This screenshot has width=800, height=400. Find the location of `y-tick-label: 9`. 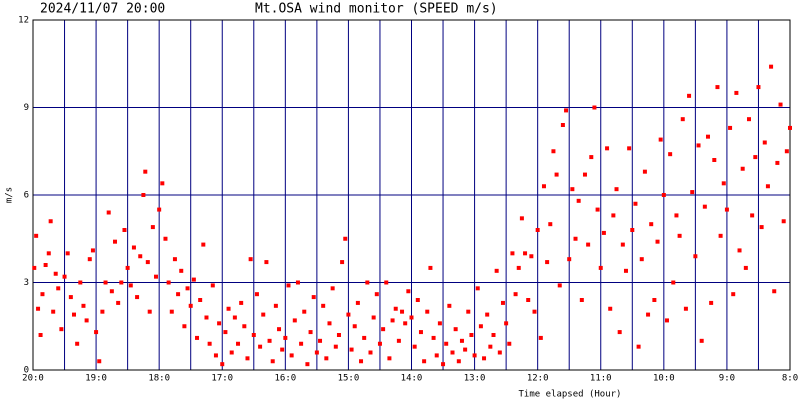

y-tick-label: 9 is located at coordinates (26, 108).